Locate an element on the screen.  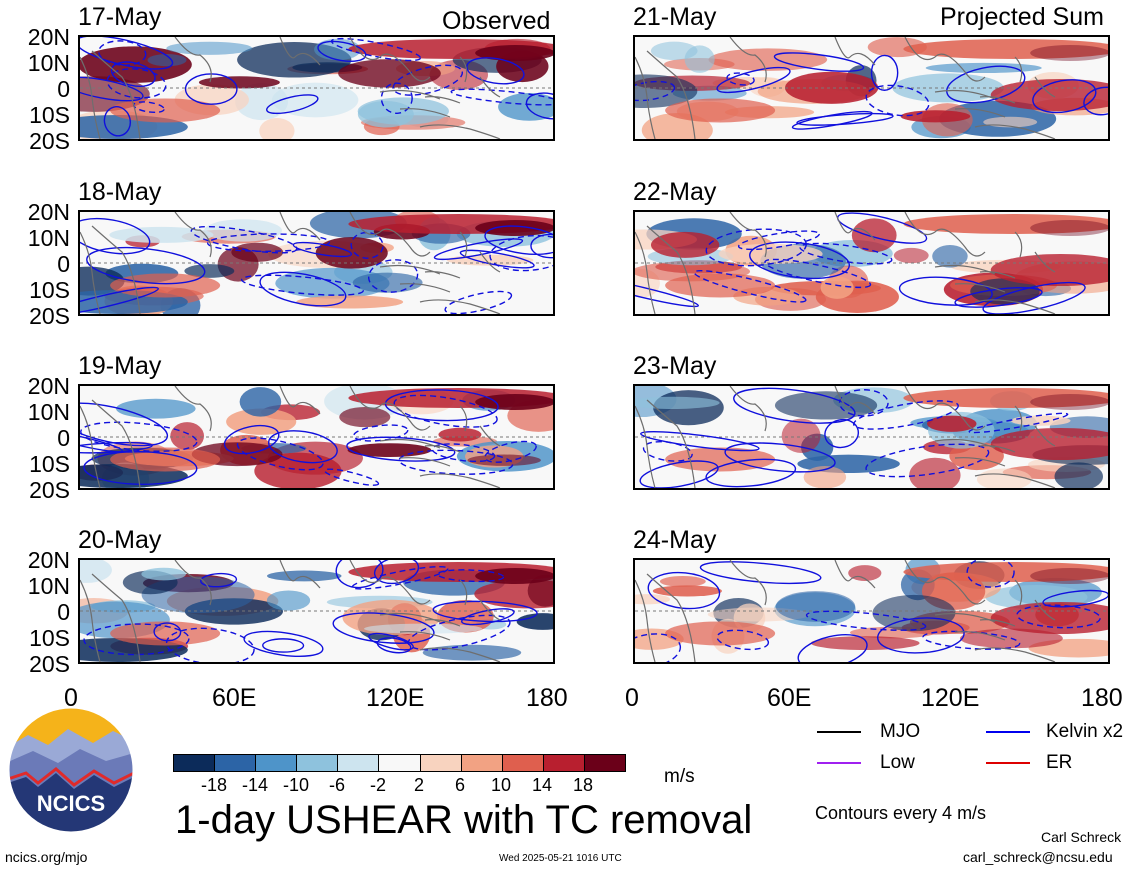
author-email: carl_schreck@ncsu.edu is located at coordinates (1038, 857).